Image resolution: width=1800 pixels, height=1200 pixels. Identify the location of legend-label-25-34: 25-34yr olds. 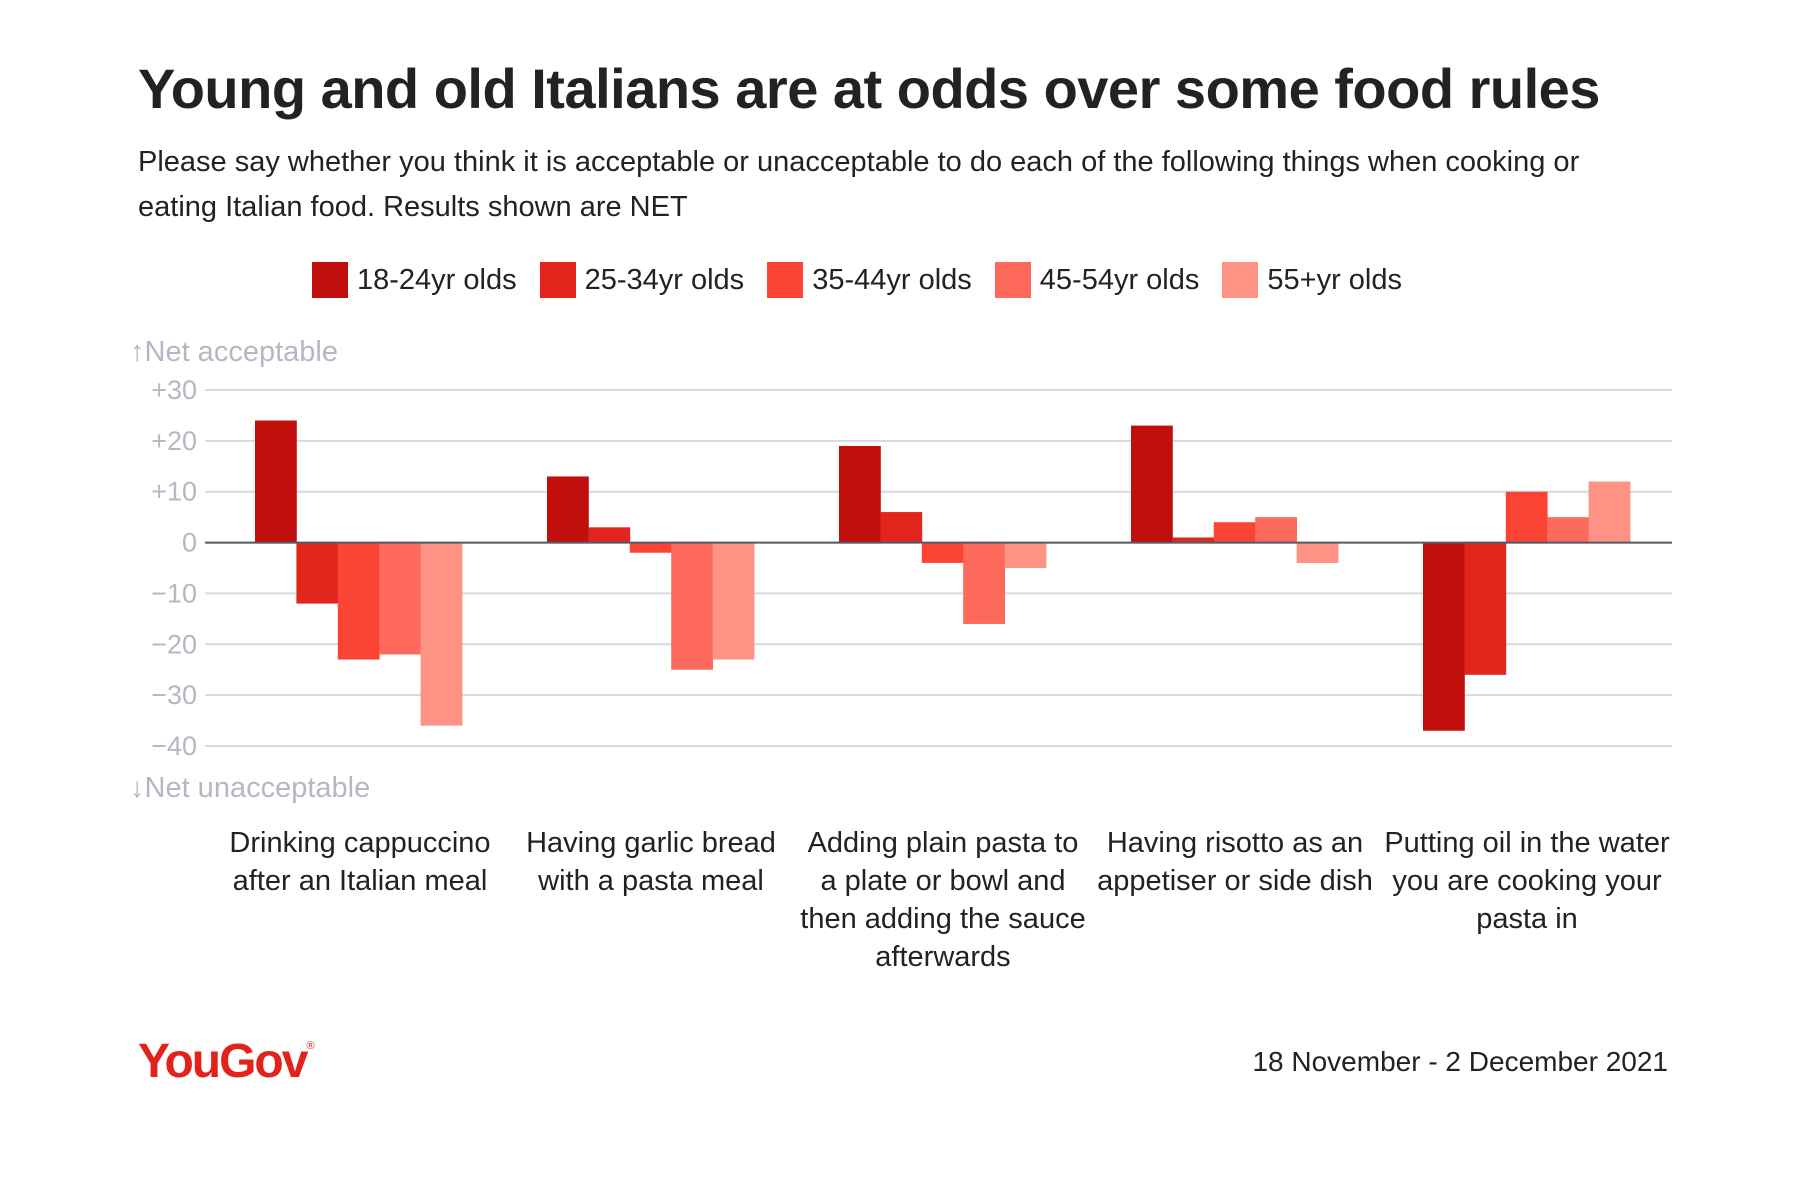
(664, 279).